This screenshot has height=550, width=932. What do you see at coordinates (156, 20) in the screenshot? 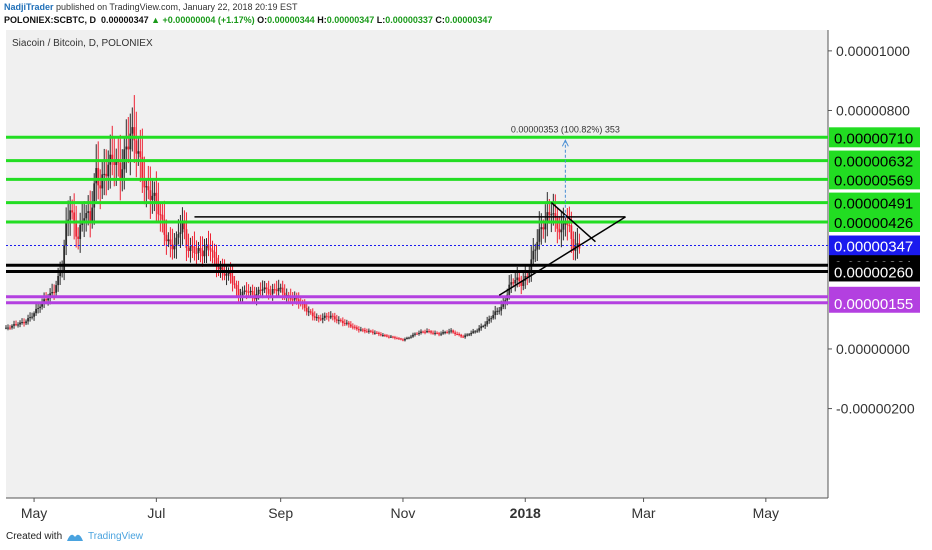
I see `change-up-icon: ▲` at bounding box center [156, 20].